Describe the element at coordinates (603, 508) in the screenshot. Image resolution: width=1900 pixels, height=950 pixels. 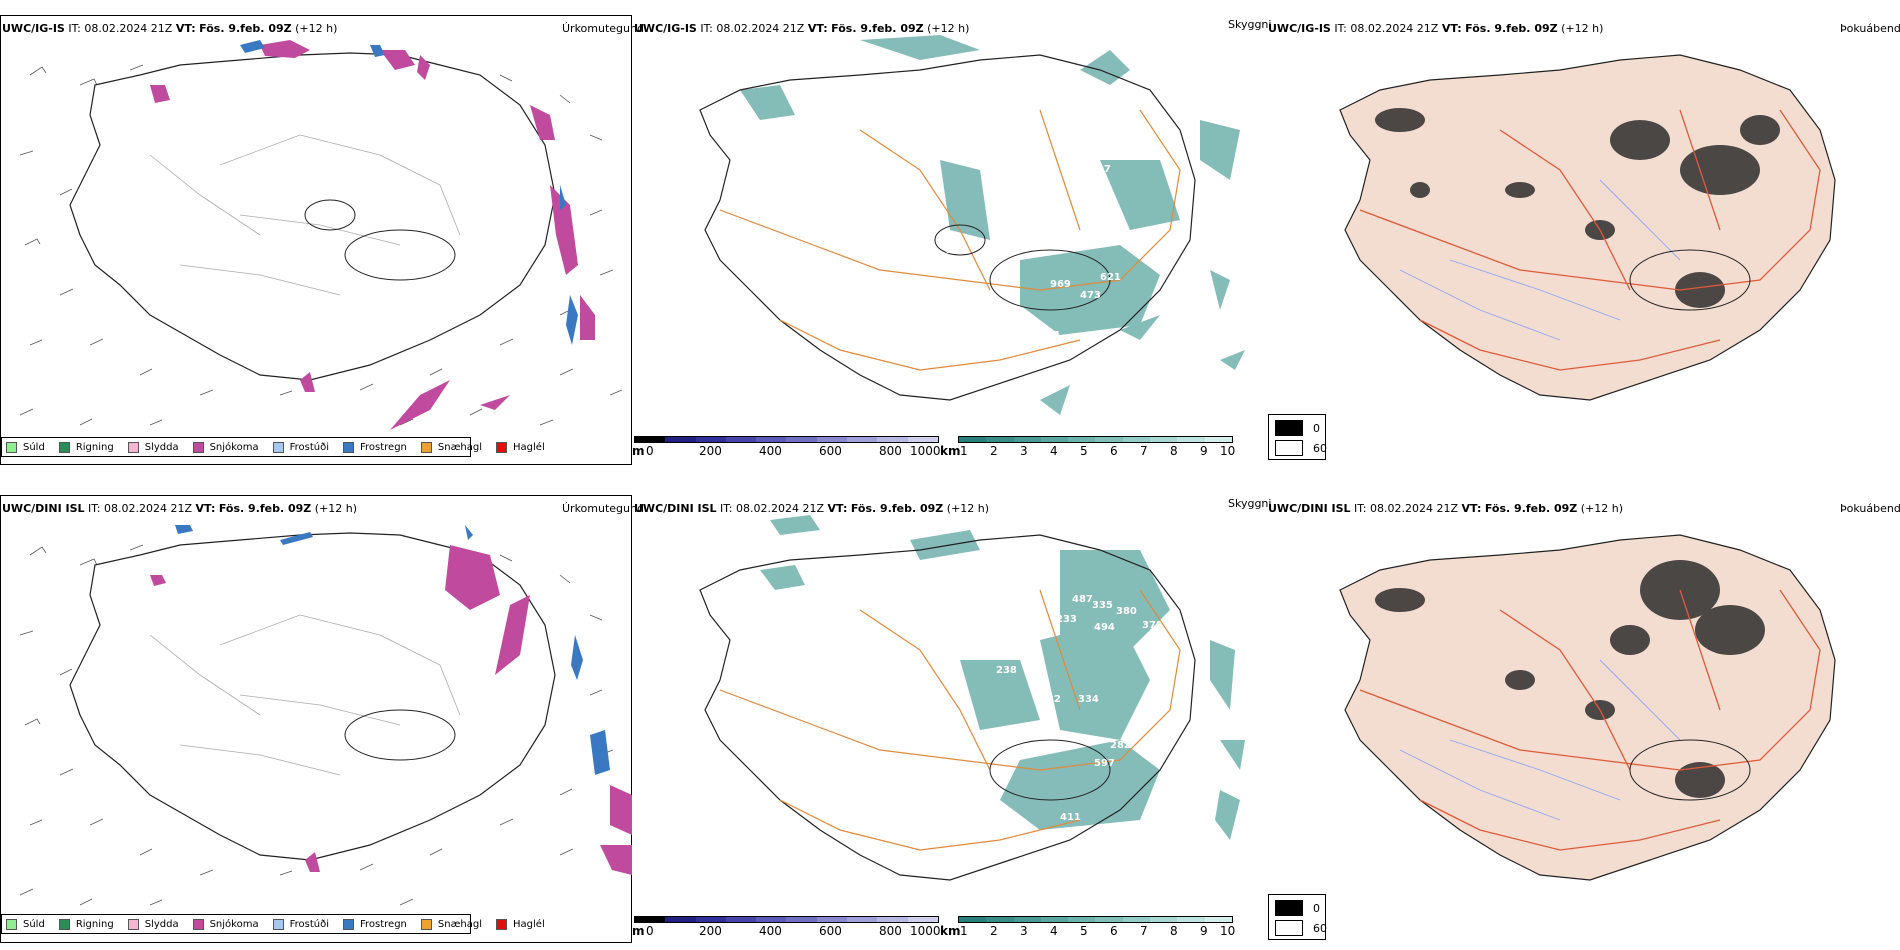
I see `precip-title-2: Úrkomutegund` at that location.